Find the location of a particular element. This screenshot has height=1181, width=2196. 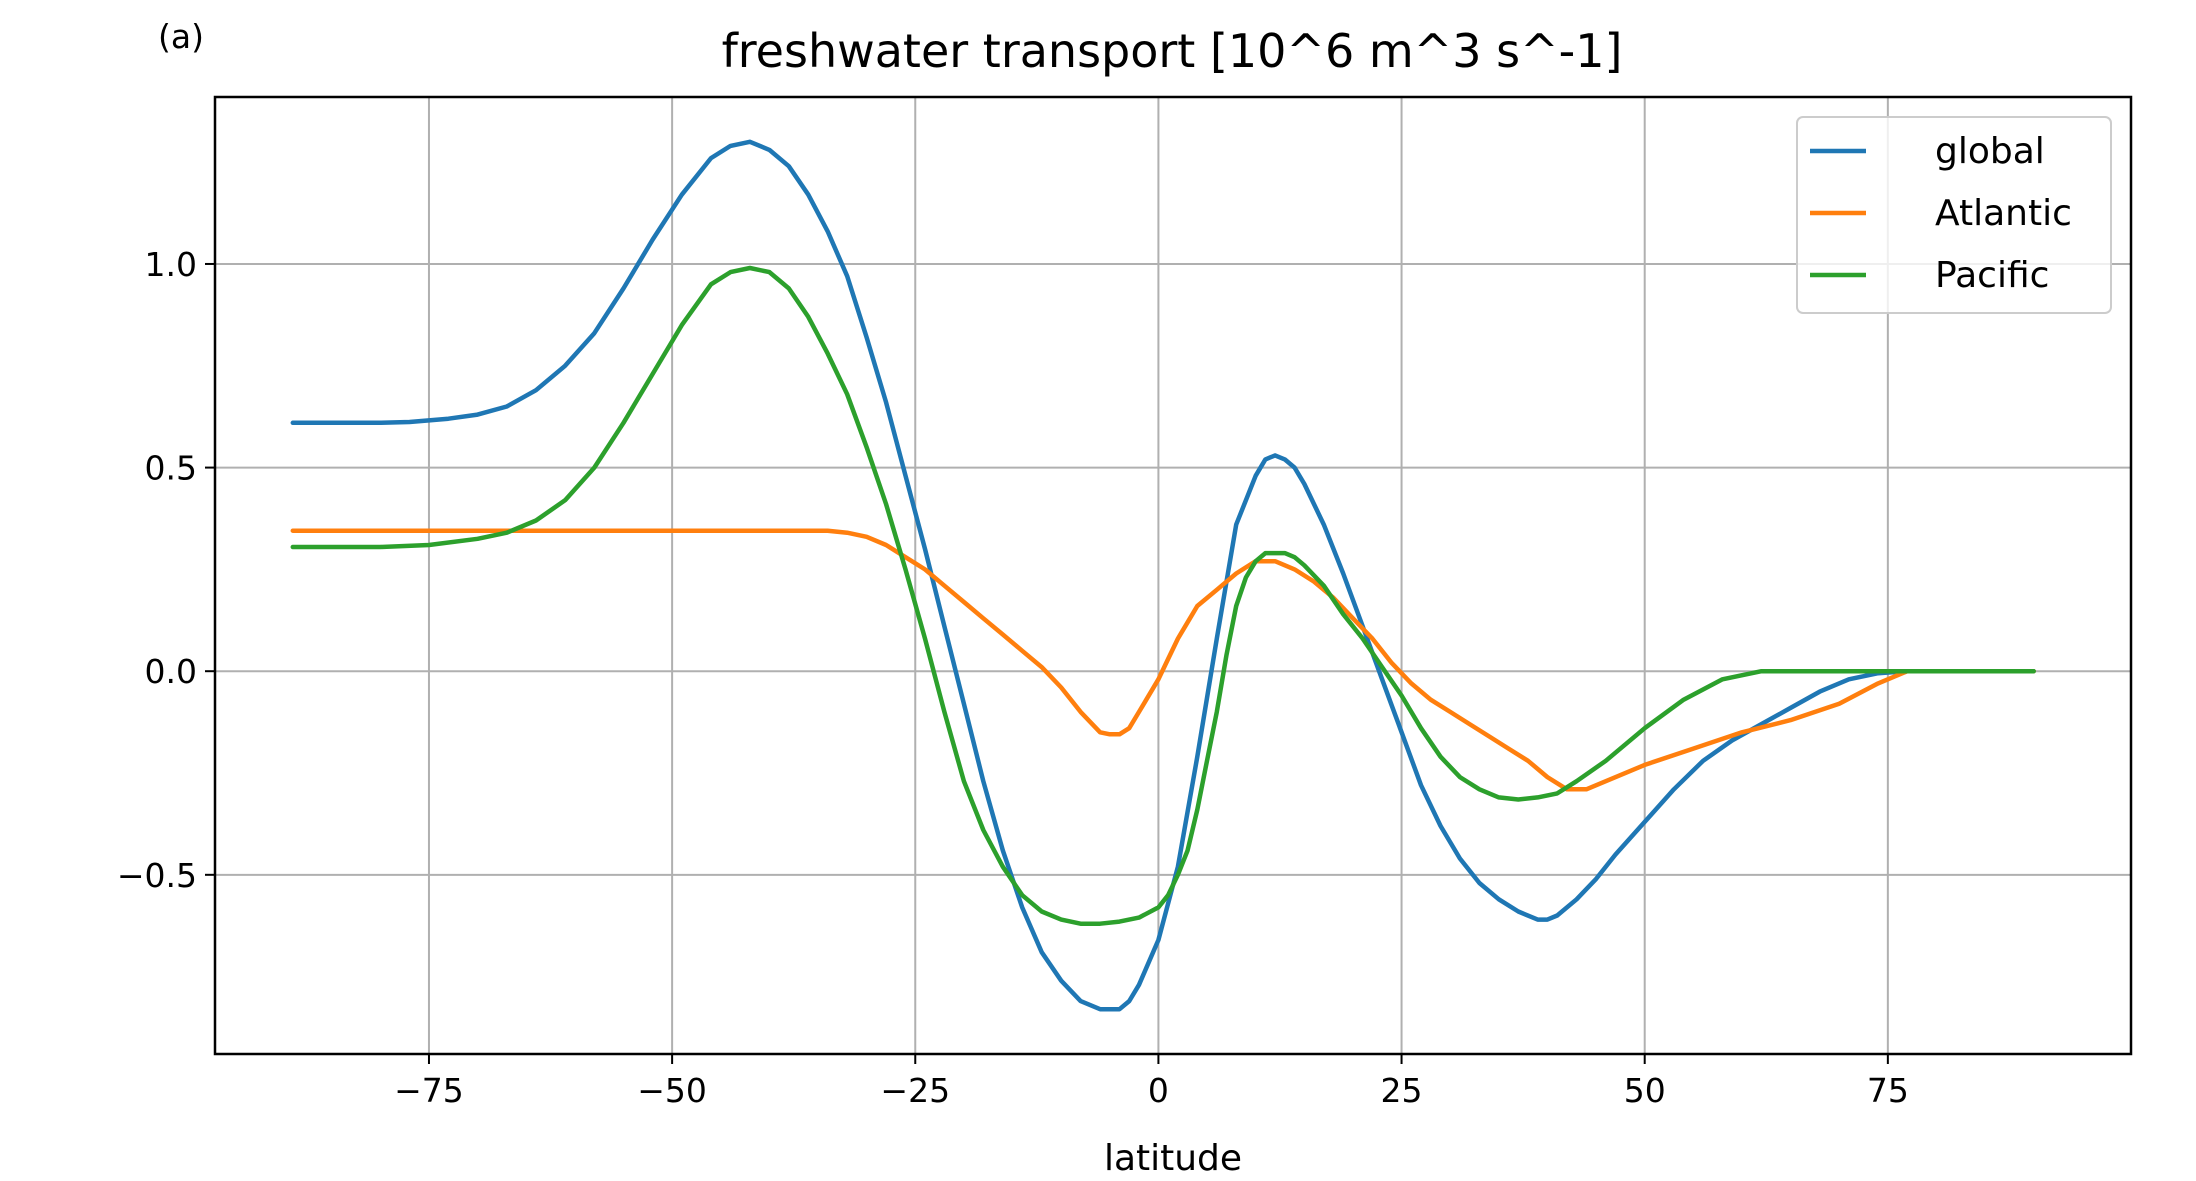

y-tick-label: 1.0 is located at coordinates (171, 264).